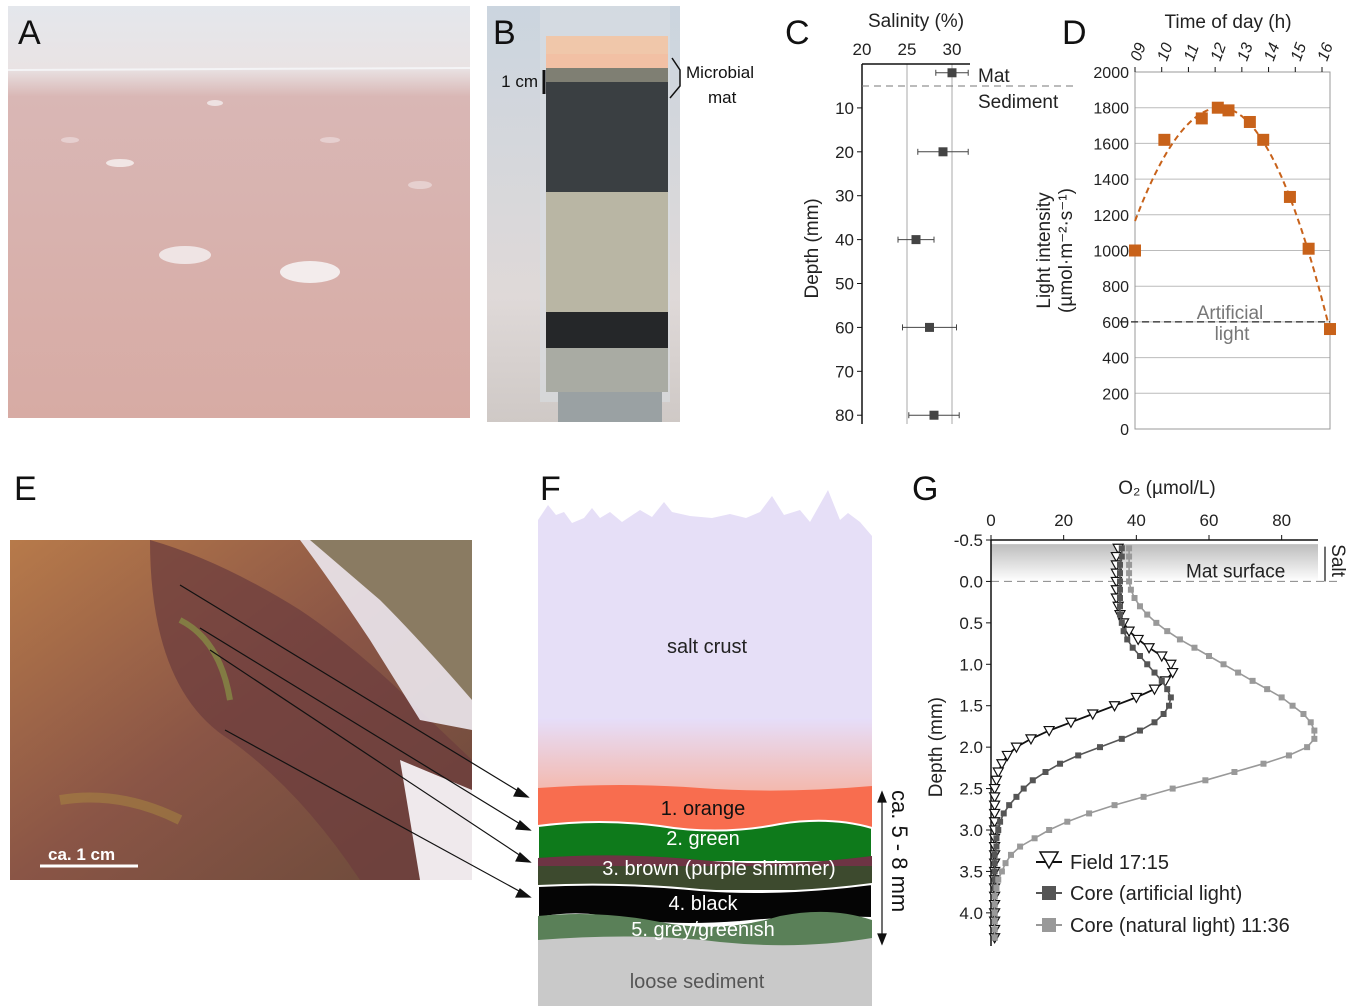  Describe the element at coordinates (990, 520) in the screenshot. I see `tick-label-x-g: 0` at that location.